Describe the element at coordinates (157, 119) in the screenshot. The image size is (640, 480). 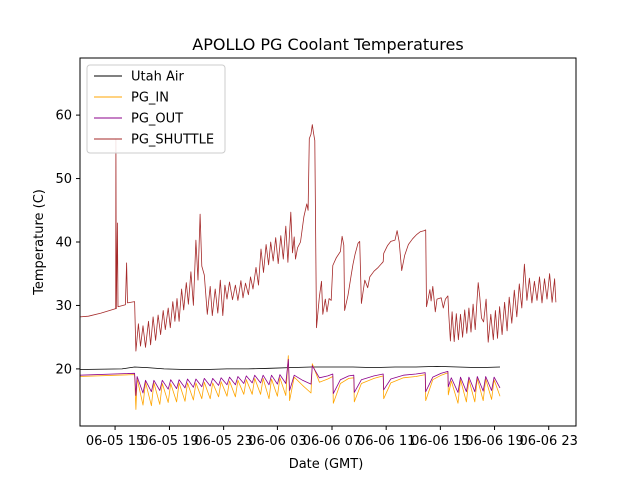
I see `legend-label: PG_OUT` at that location.